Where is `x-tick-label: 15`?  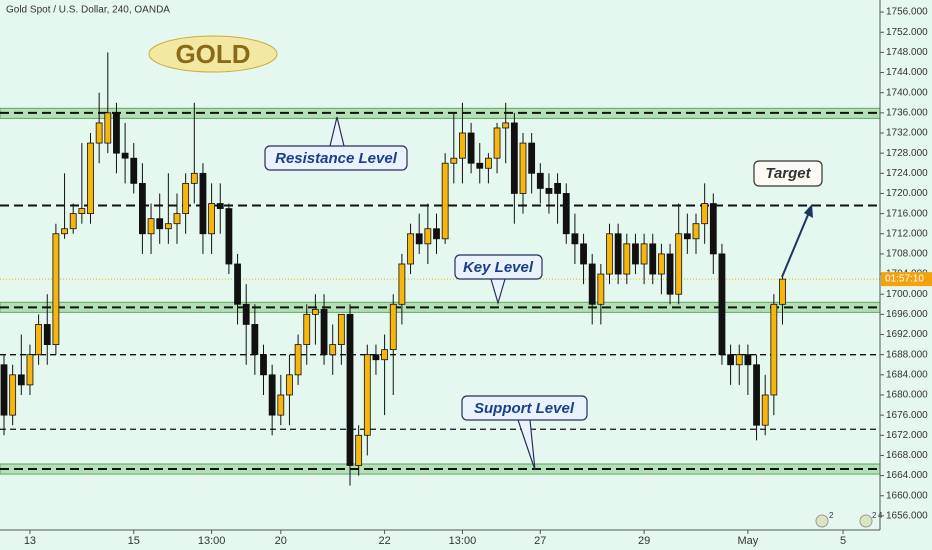 x-tick-label: 15 is located at coordinates (134, 541).